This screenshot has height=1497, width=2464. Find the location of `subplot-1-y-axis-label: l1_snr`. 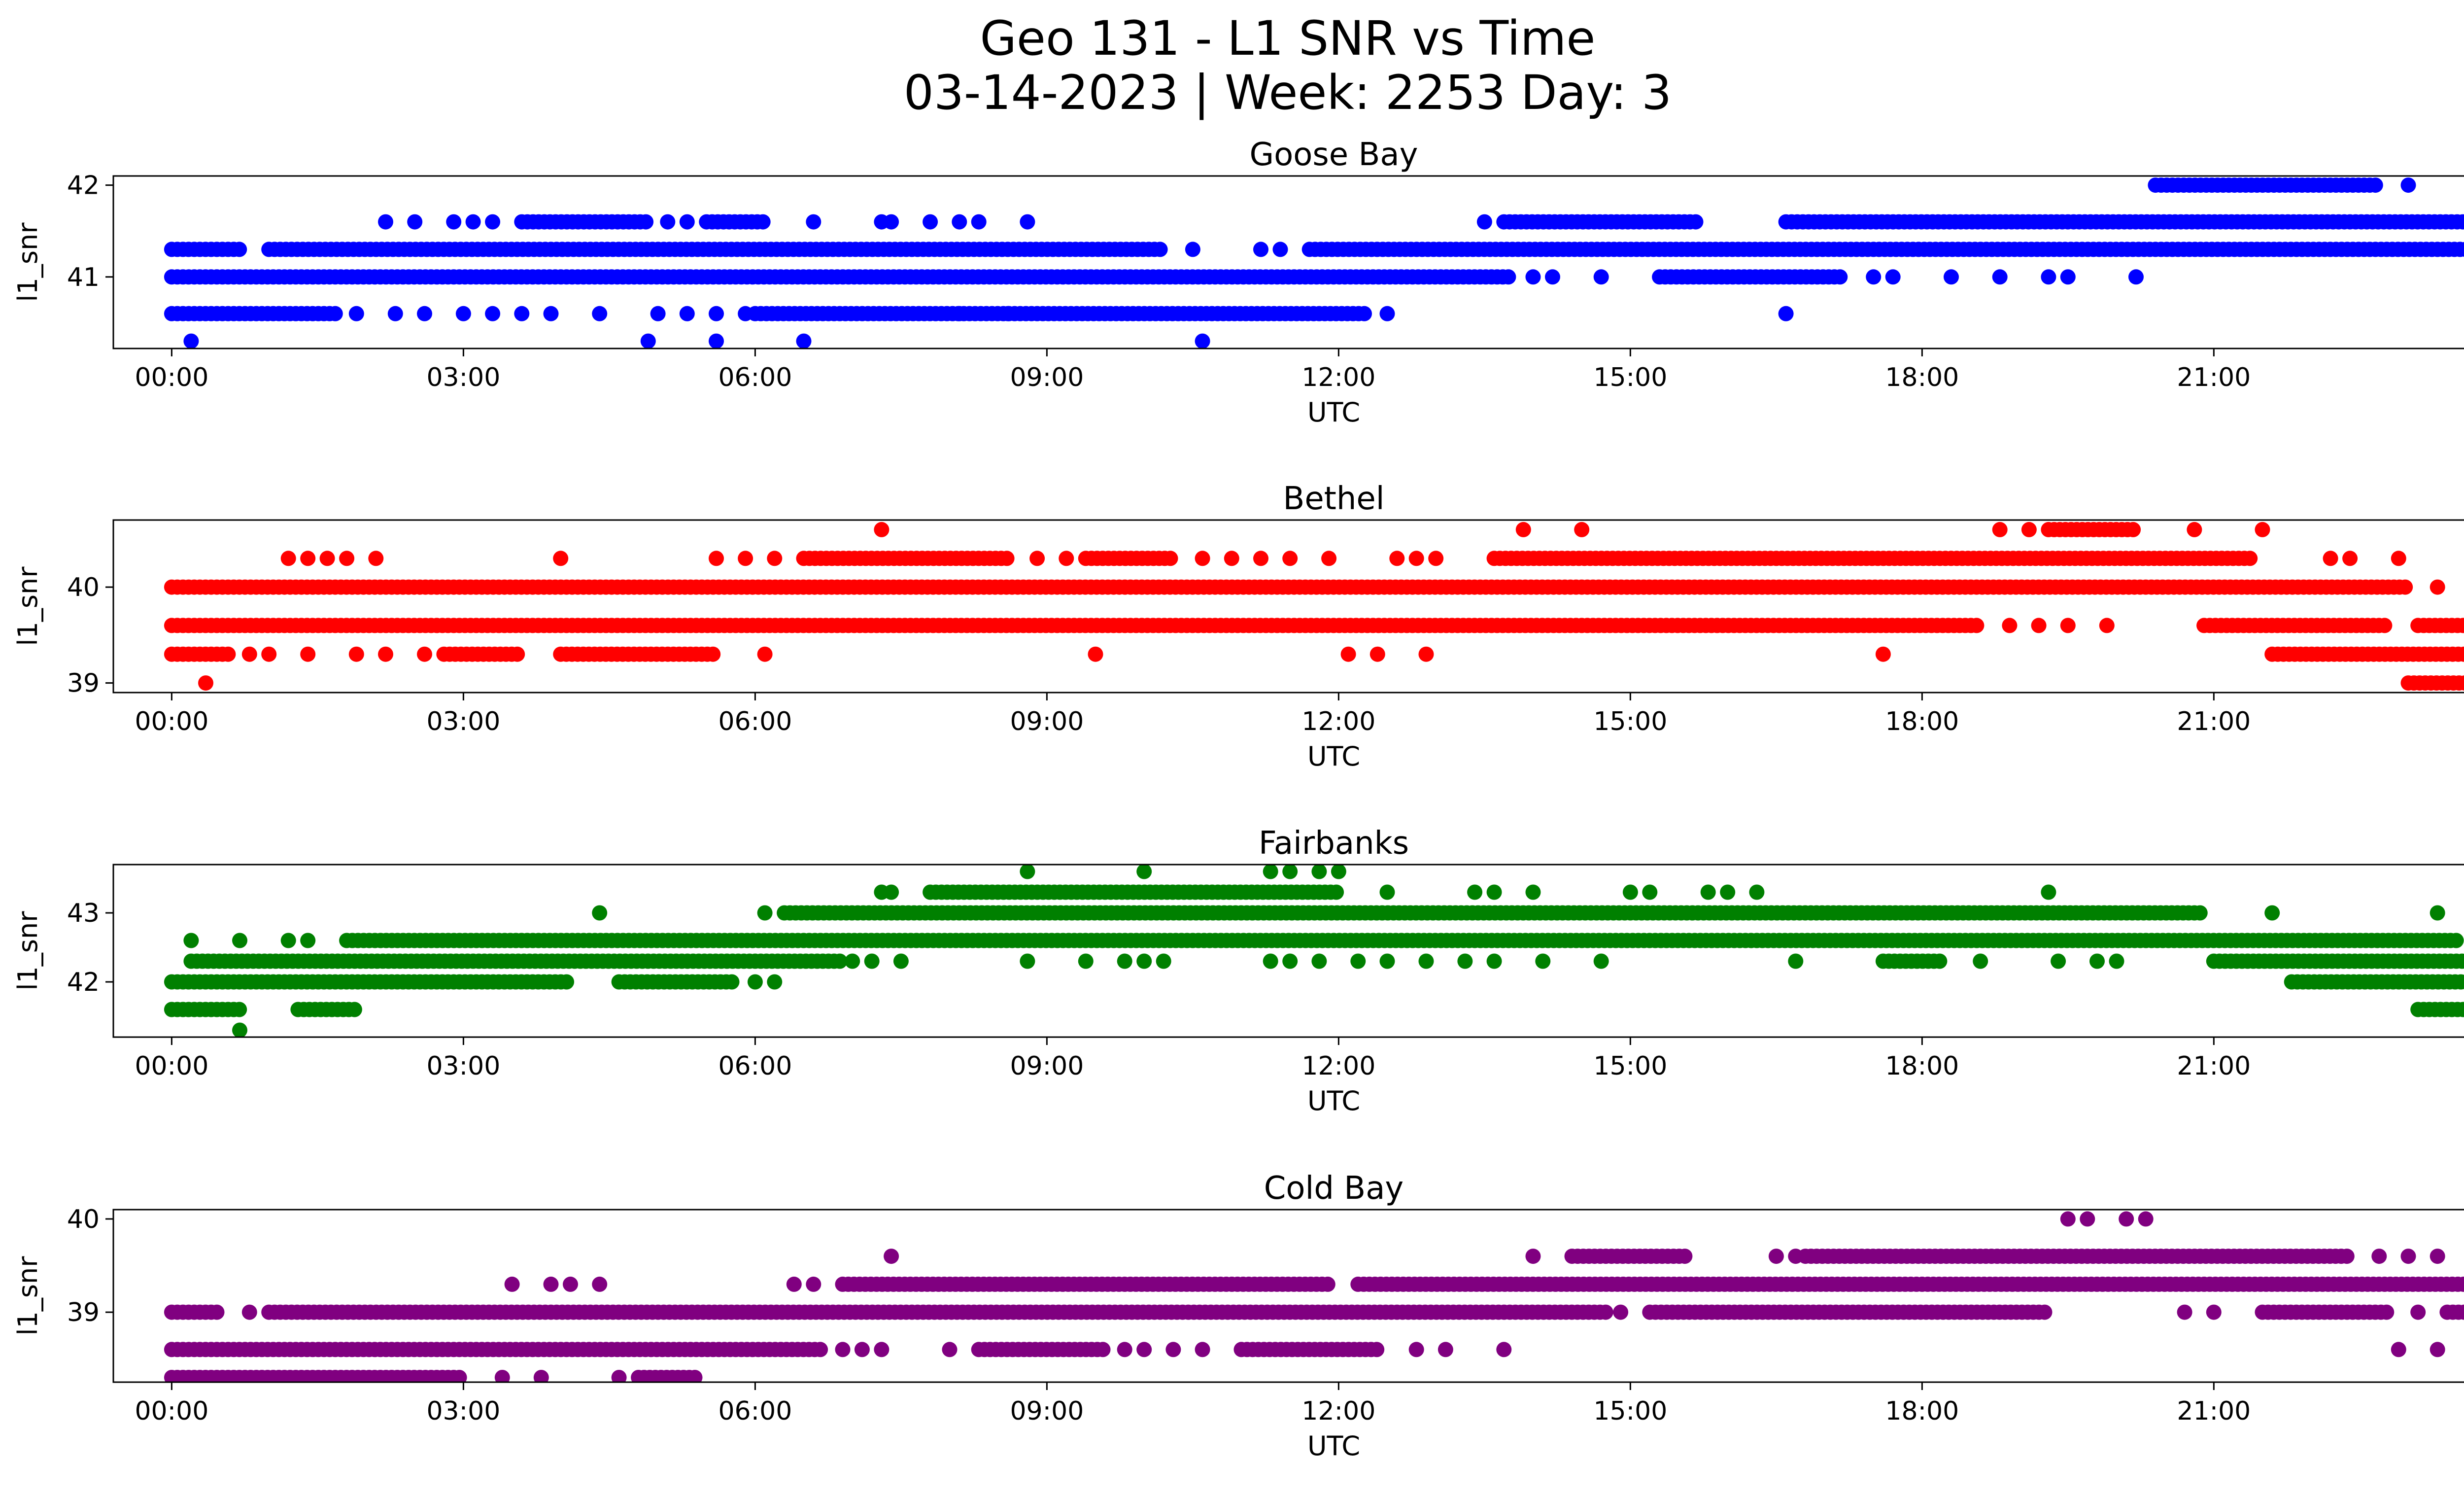

subplot-1-y-axis-label: l1_snr is located at coordinates (27, 262).